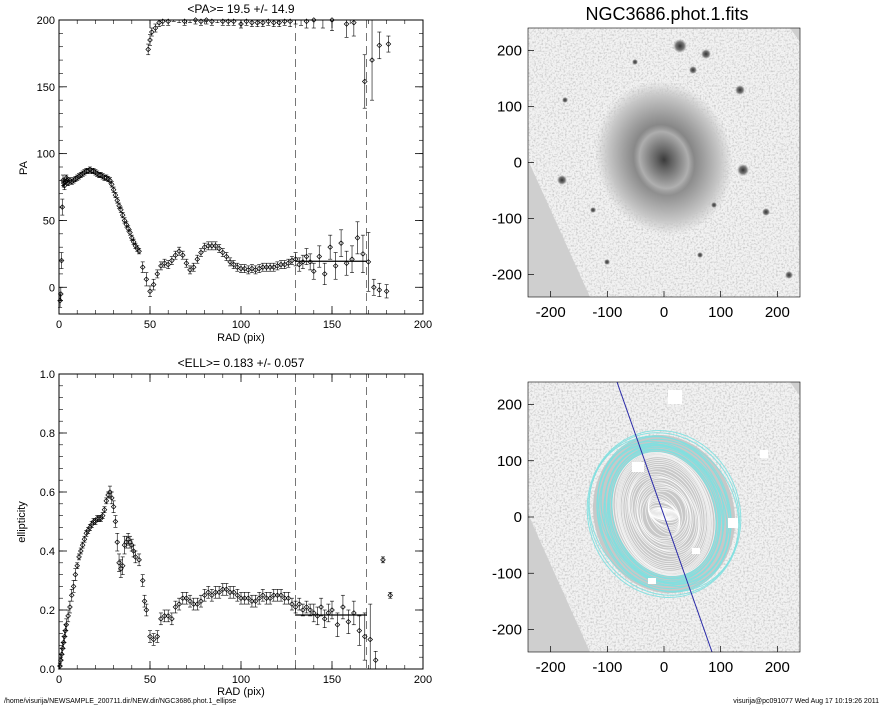  Describe the element at coordinates (22, 522) in the screenshot. I see `ell-ylabel: ellipticity` at that location.